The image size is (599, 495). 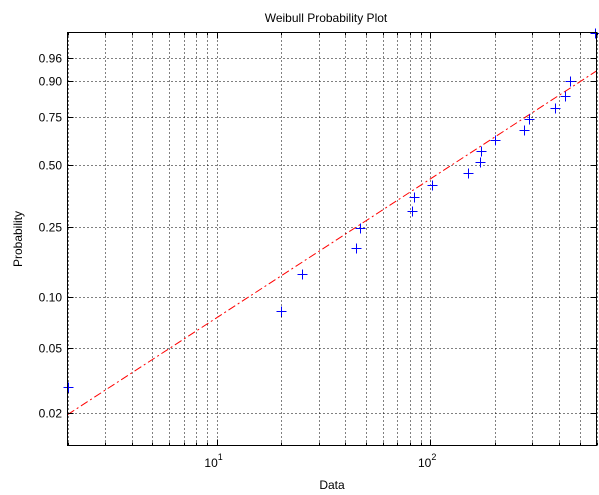 What do you see at coordinates (332, 485) in the screenshot?
I see `x-axis-label: Data` at bounding box center [332, 485].